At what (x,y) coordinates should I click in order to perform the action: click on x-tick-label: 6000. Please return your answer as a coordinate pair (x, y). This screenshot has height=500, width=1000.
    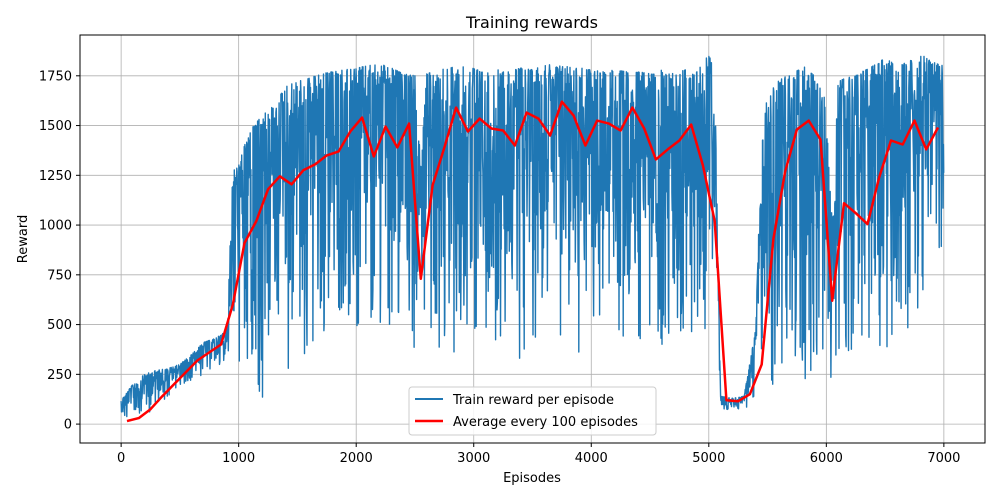
    Looking at the image, I should click on (826, 458).